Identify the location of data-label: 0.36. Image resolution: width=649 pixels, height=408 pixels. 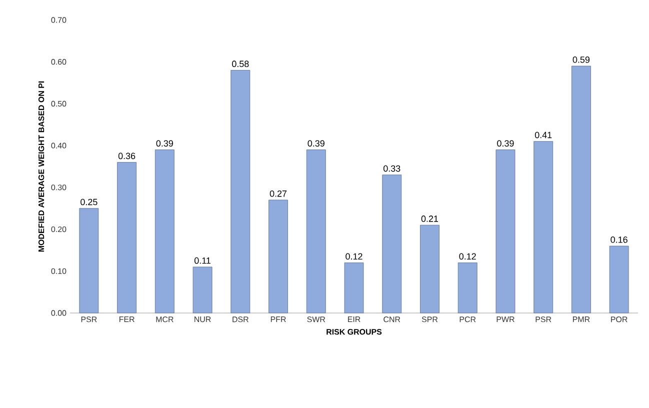
(127, 156).